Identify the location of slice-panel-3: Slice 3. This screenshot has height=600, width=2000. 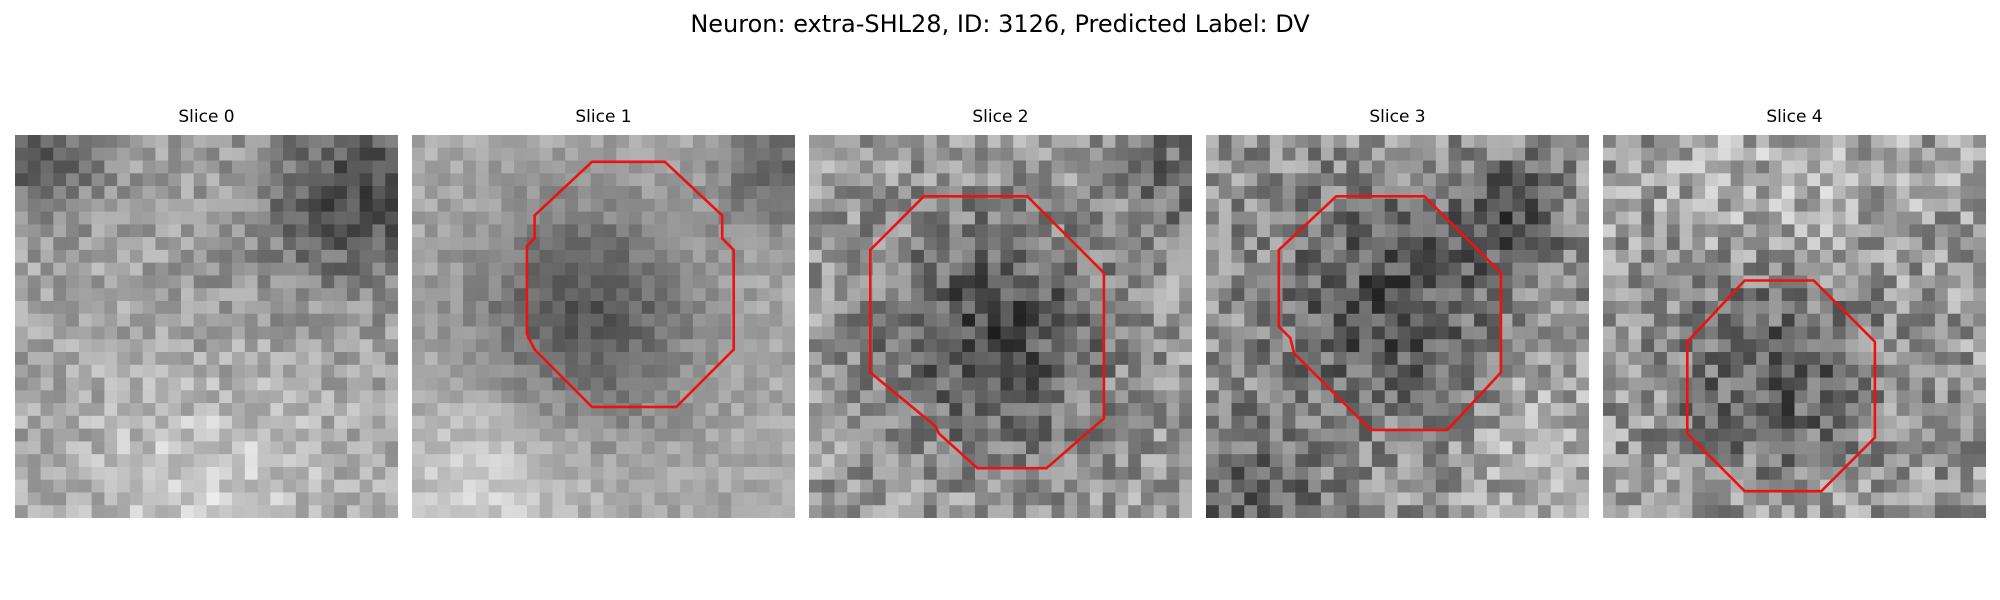
(1397, 312).